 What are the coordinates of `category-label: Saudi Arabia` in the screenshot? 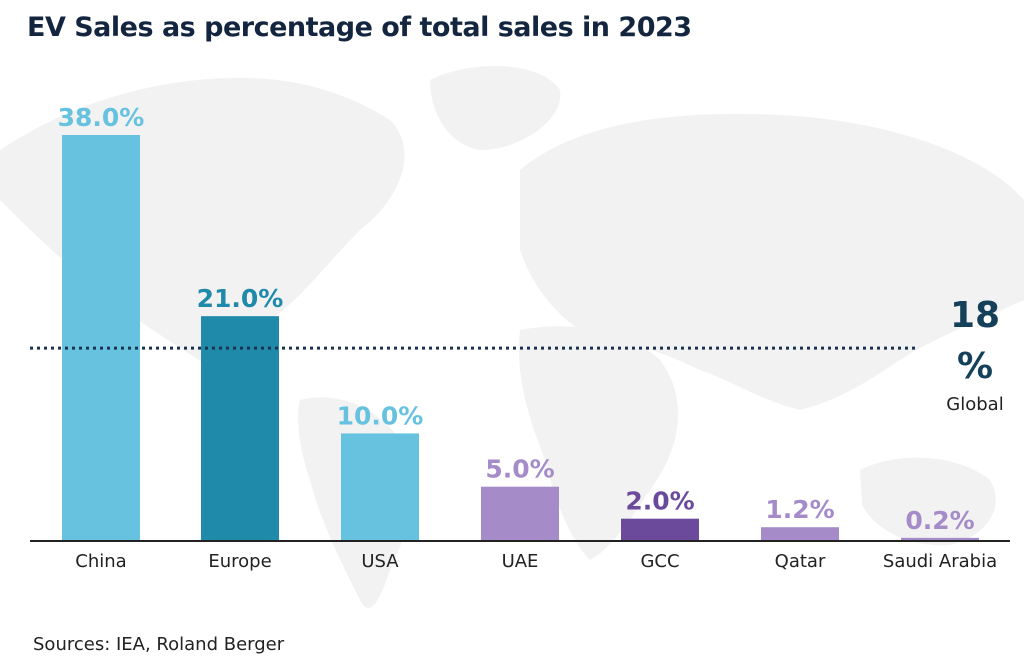 It's located at (940, 561).